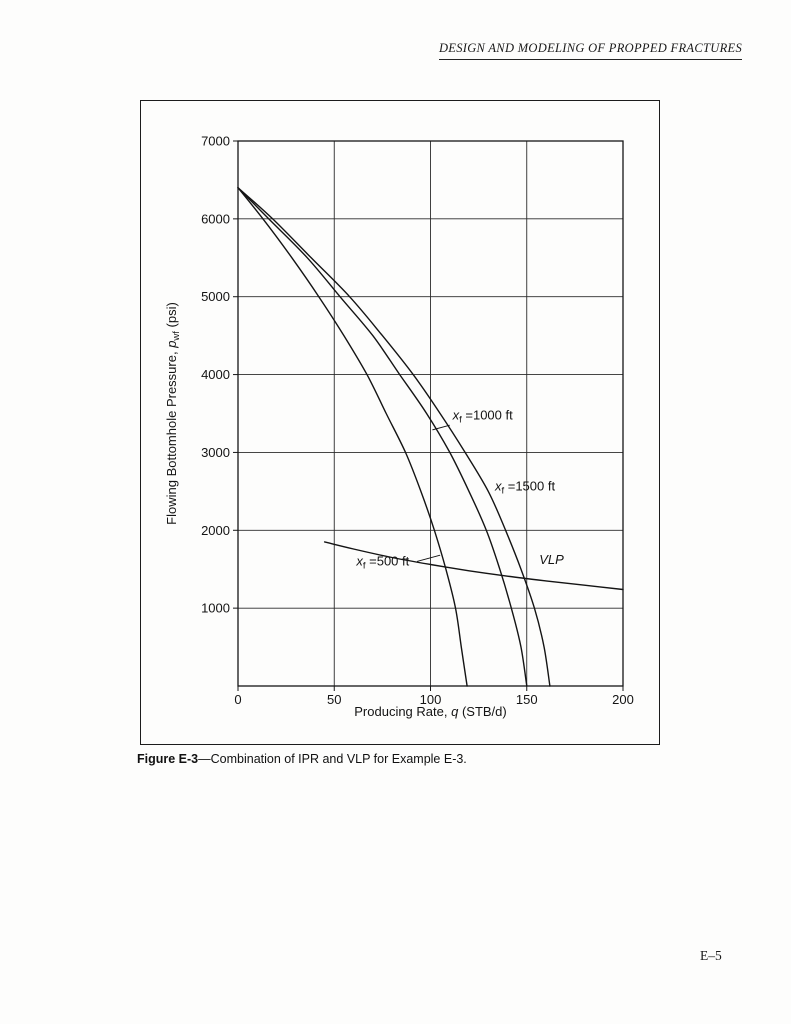 The image size is (791, 1024). What do you see at coordinates (430, 711) in the screenshot?
I see `x-axis-title: Producing Rate, q (STB/d)` at bounding box center [430, 711].